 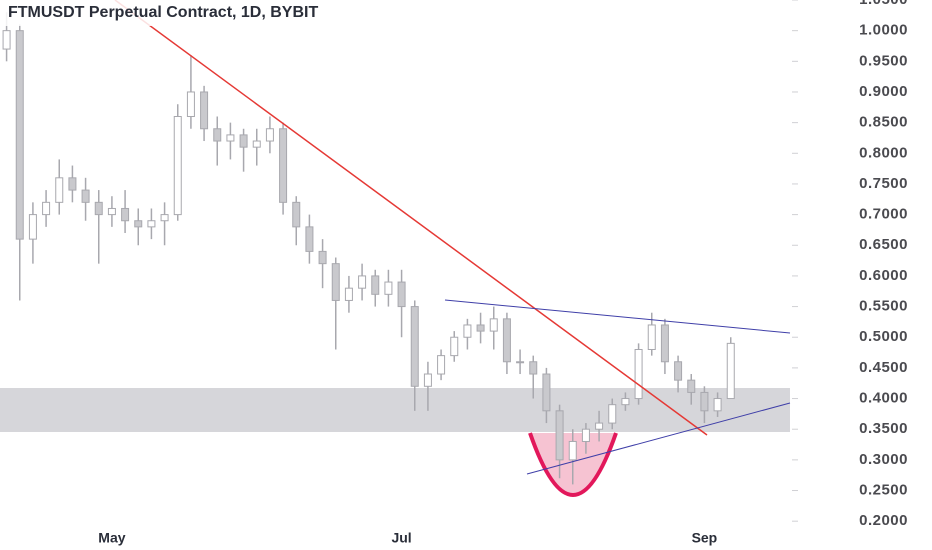 What do you see at coordinates (883, 336) in the screenshot?
I see `y-tick-label: 0.5000` at bounding box center [883, 336].